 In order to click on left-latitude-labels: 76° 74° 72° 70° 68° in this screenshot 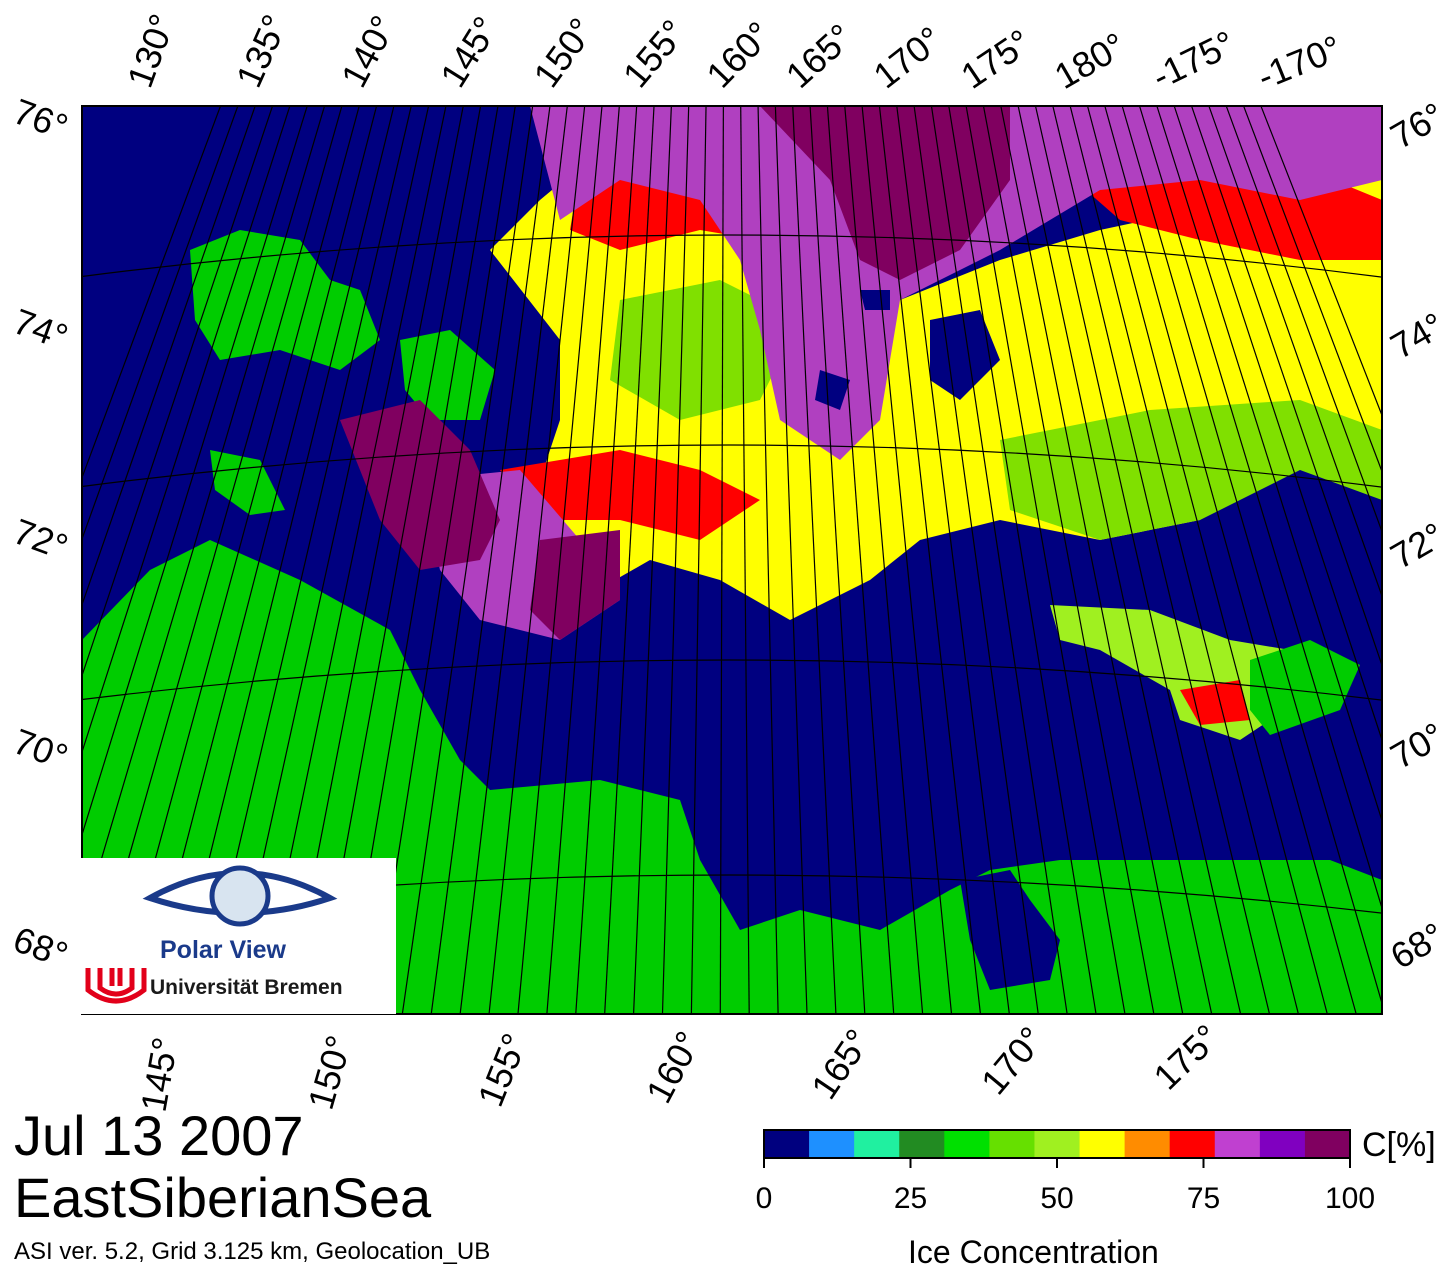, I will do `click(40, 532)`.